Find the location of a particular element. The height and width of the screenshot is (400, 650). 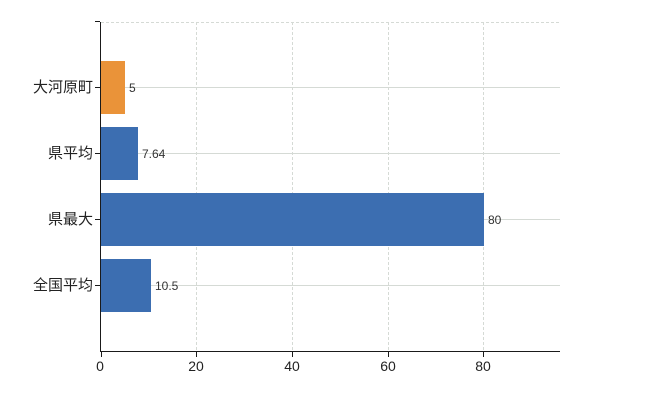

plot-top-gridline is located at coordinates (330, 22).